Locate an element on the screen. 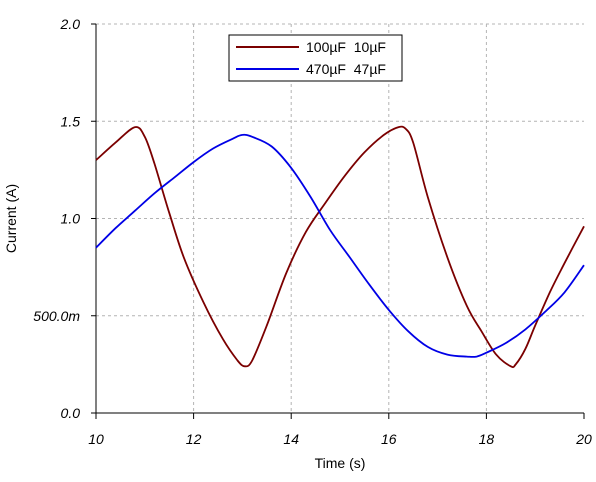  legend: 100µF 10µF 470µF 47µF is located at coordinates (315, 58).